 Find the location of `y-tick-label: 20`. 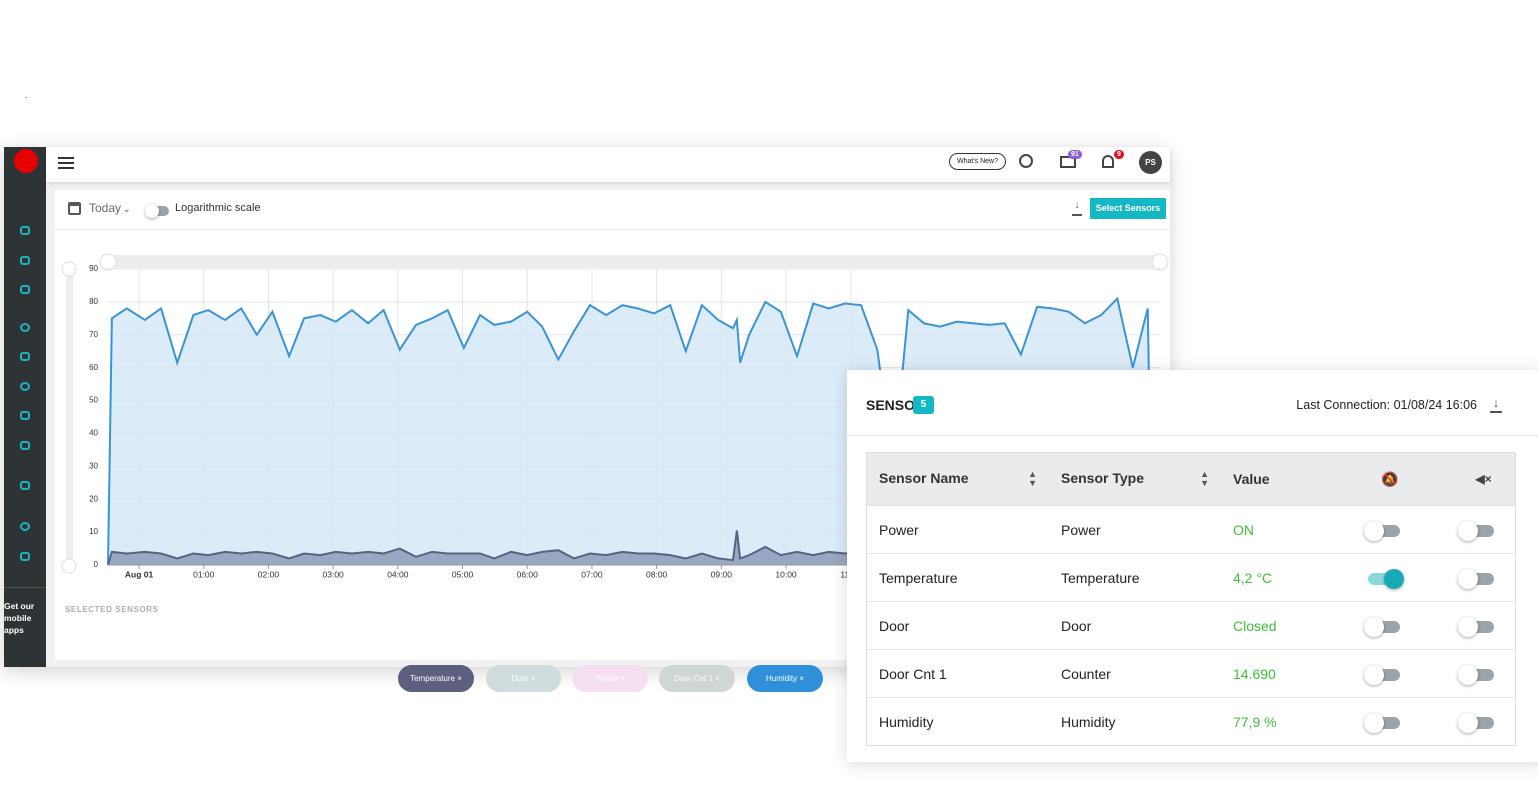

y-tick-label: 20 is located at coordinates (93, 498).